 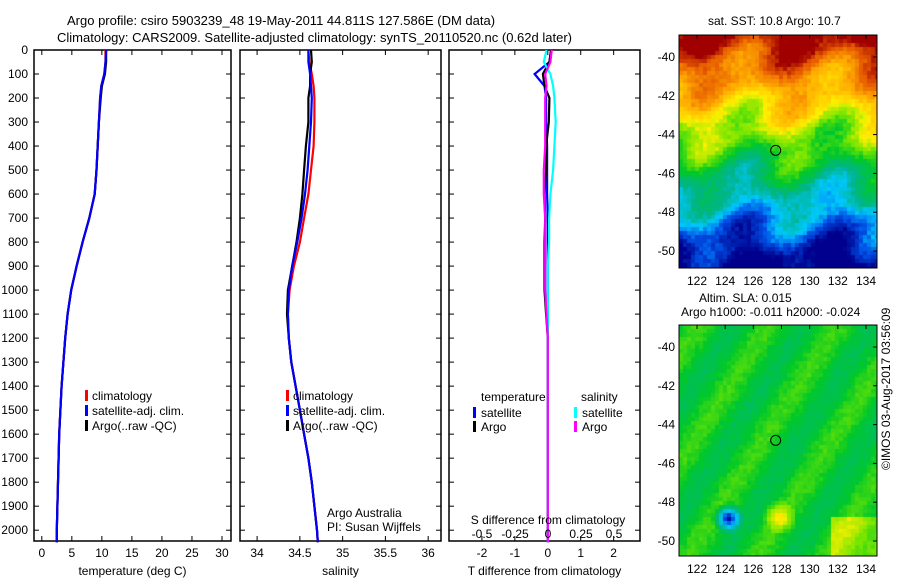 I want to click on y-tick-label: 600, so click(x=18, y=194).